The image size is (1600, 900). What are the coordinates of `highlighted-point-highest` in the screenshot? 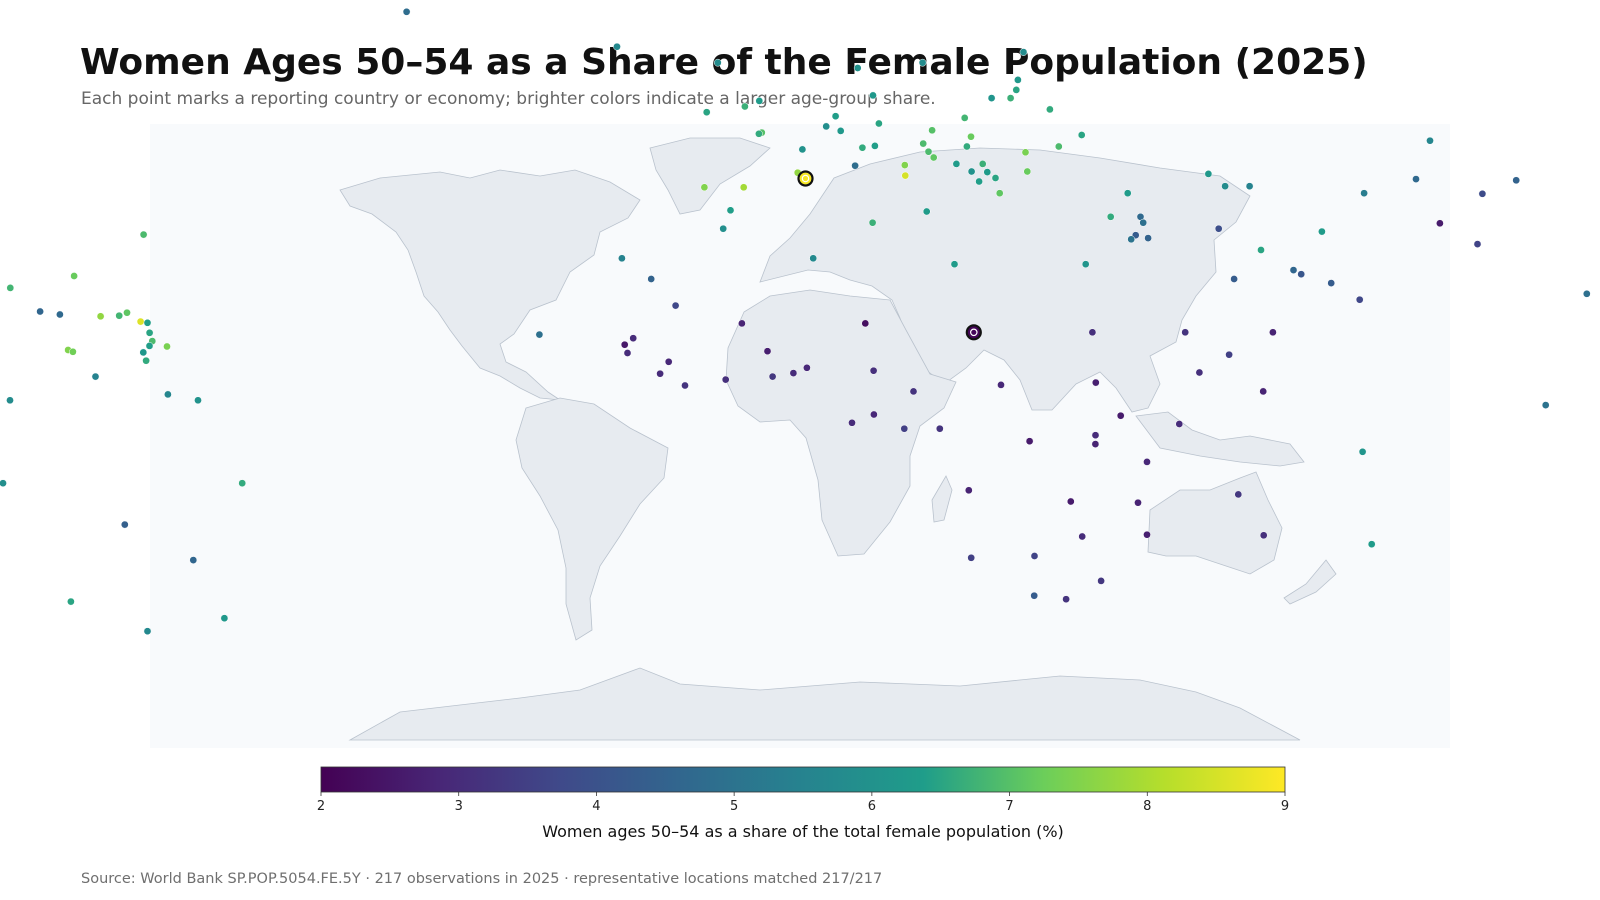 It's located at (805, 178).